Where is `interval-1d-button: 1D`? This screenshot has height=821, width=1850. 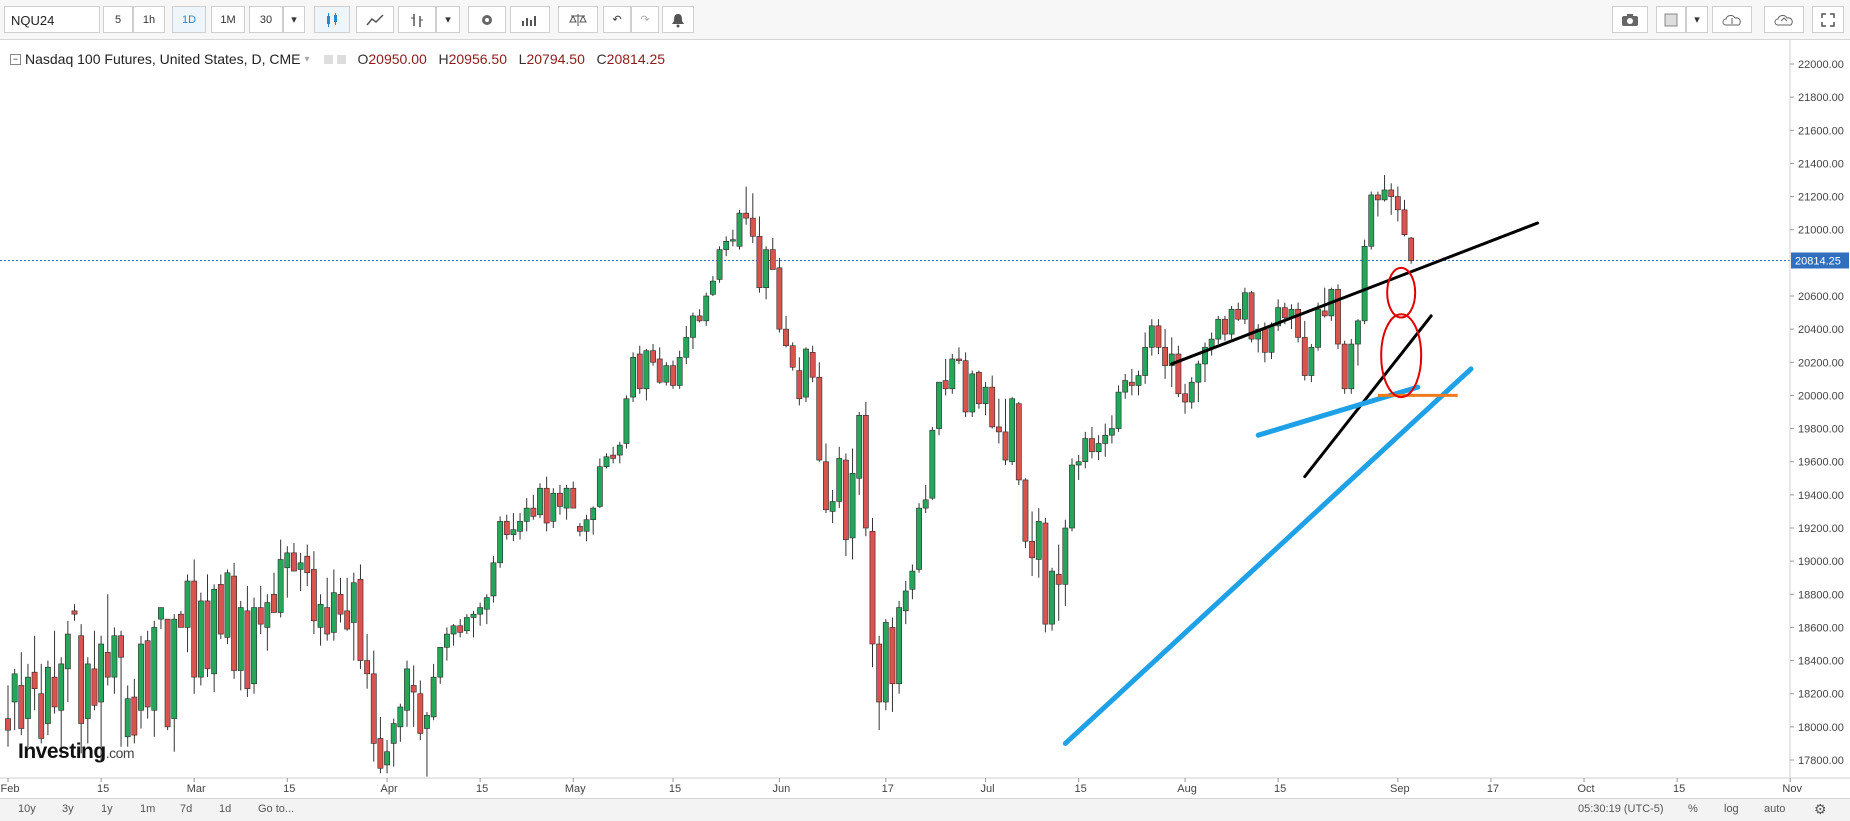
interval-1d-button: 1D is located at coordinates (189, 19).